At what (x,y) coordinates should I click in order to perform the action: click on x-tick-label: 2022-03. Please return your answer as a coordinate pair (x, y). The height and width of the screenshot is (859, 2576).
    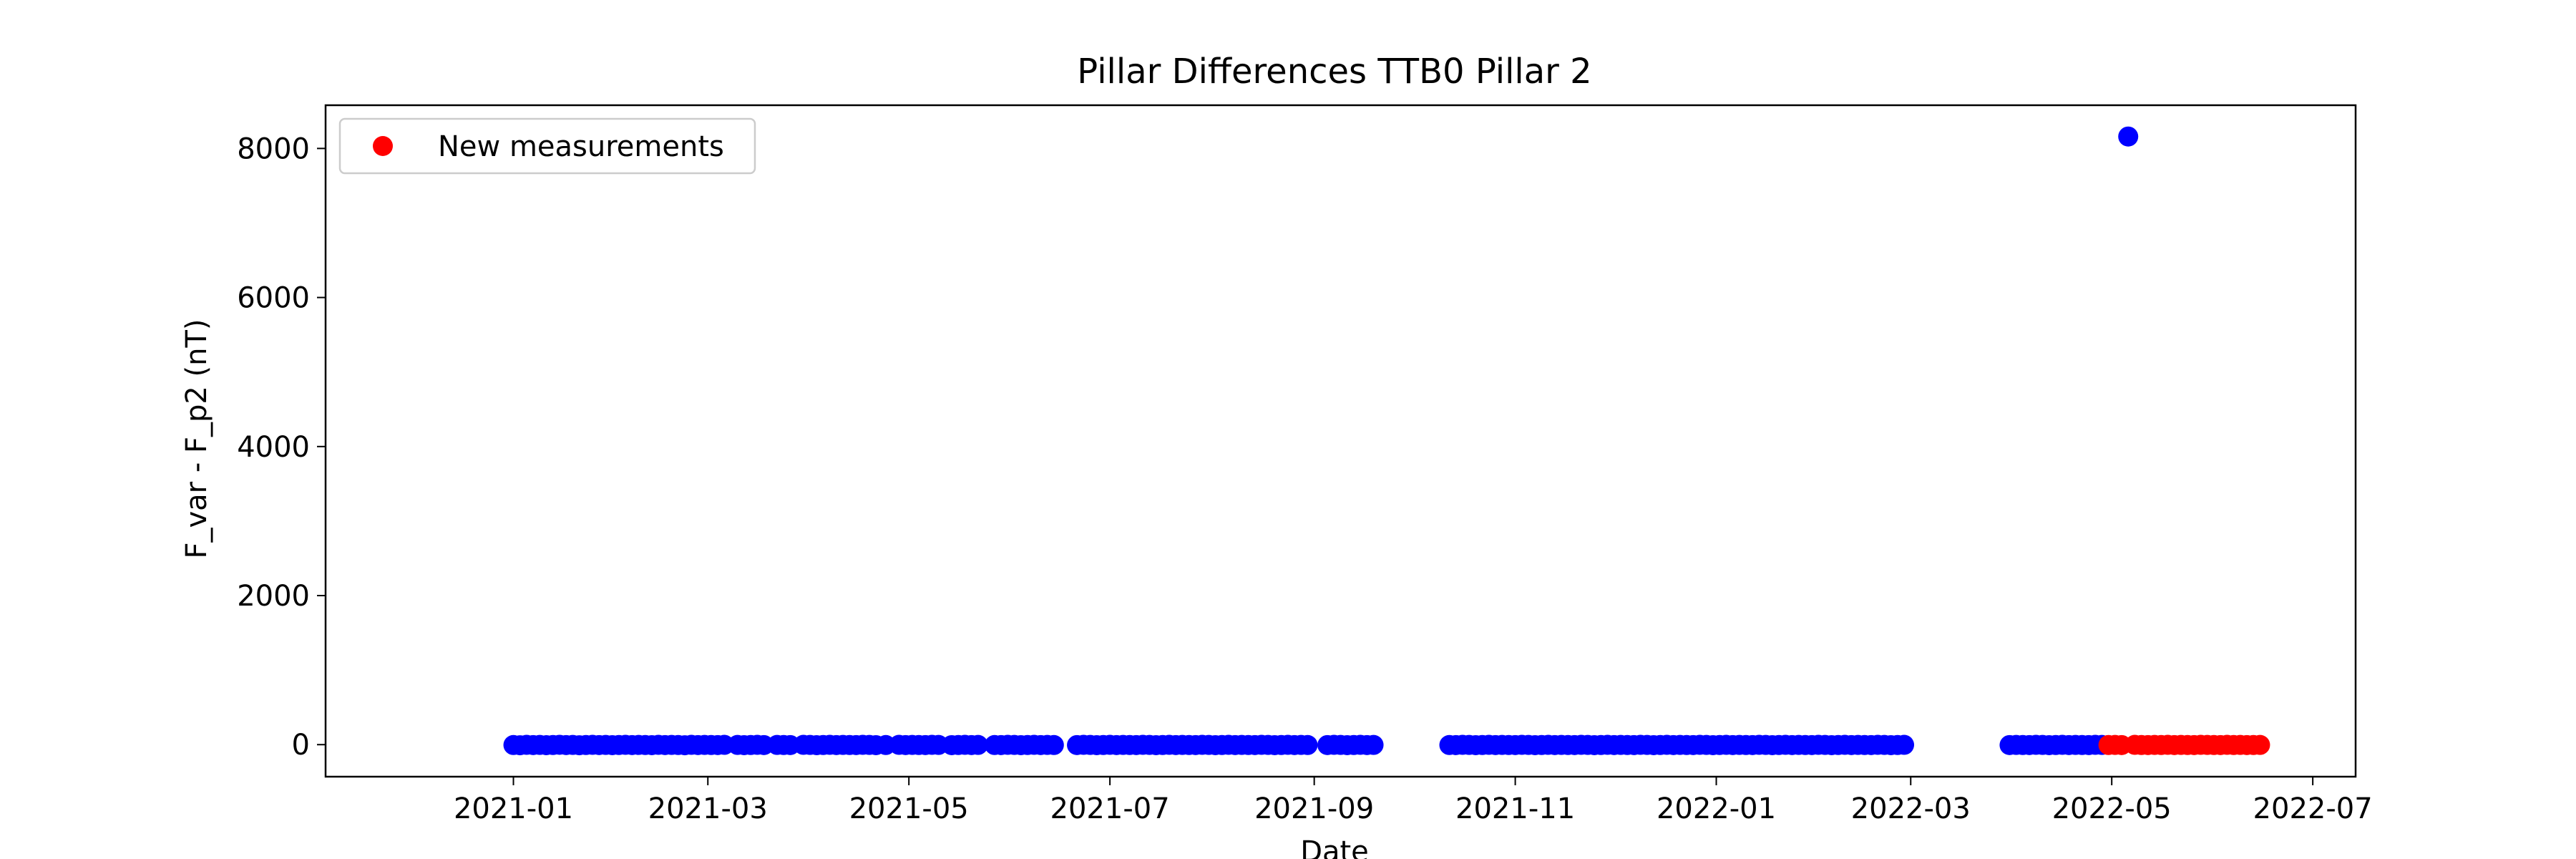
    Looking at the image, I should click on (1911, 808).